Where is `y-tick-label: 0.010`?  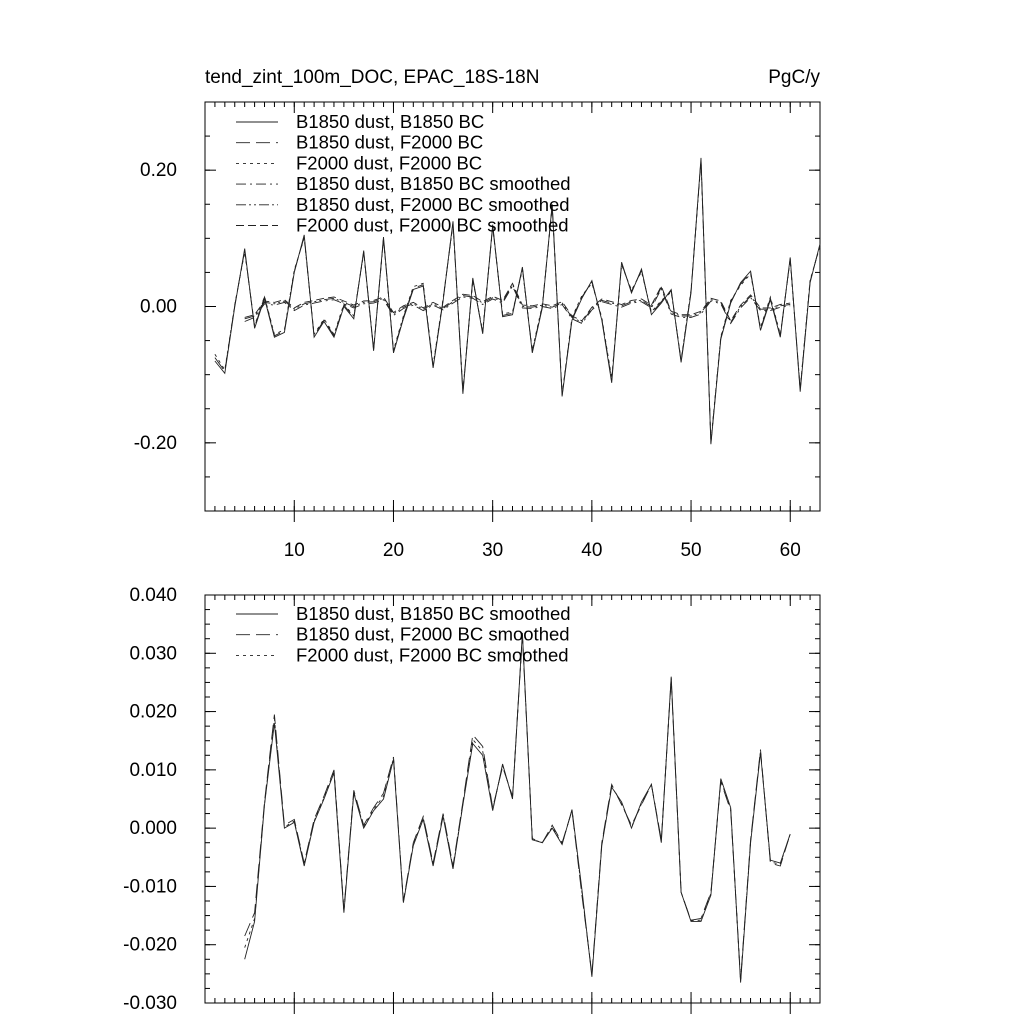
y-tick-label: 0.010 is located at coordinates (153, 770).